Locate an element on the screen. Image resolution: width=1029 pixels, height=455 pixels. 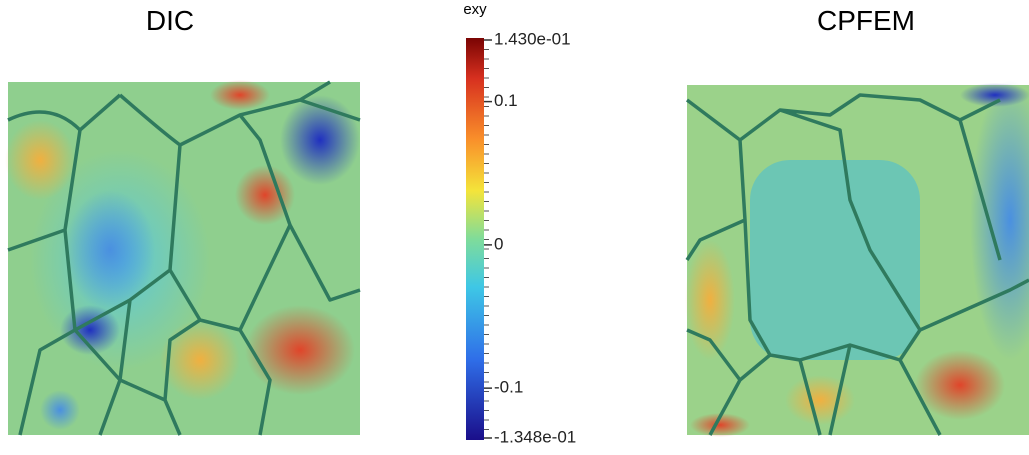
tick-label: -0.1 is located at coordinates (508, 387).